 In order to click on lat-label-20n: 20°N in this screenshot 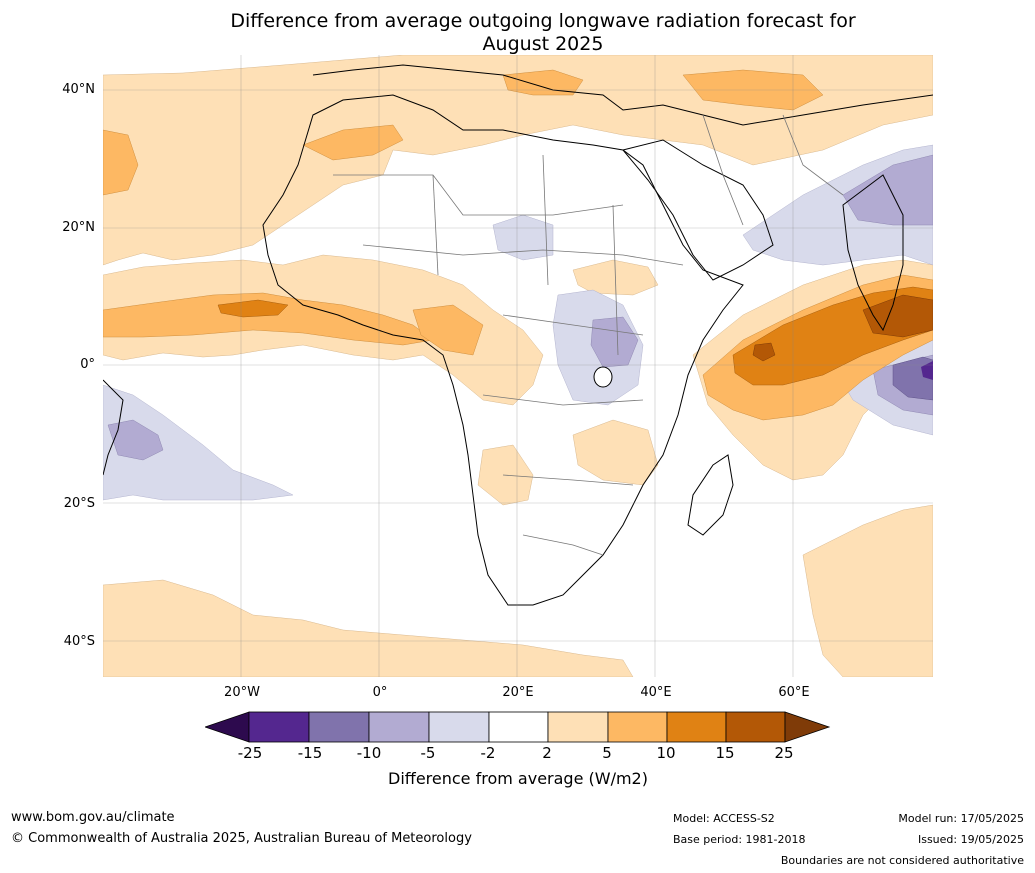, I will do `click(78, 227)`.